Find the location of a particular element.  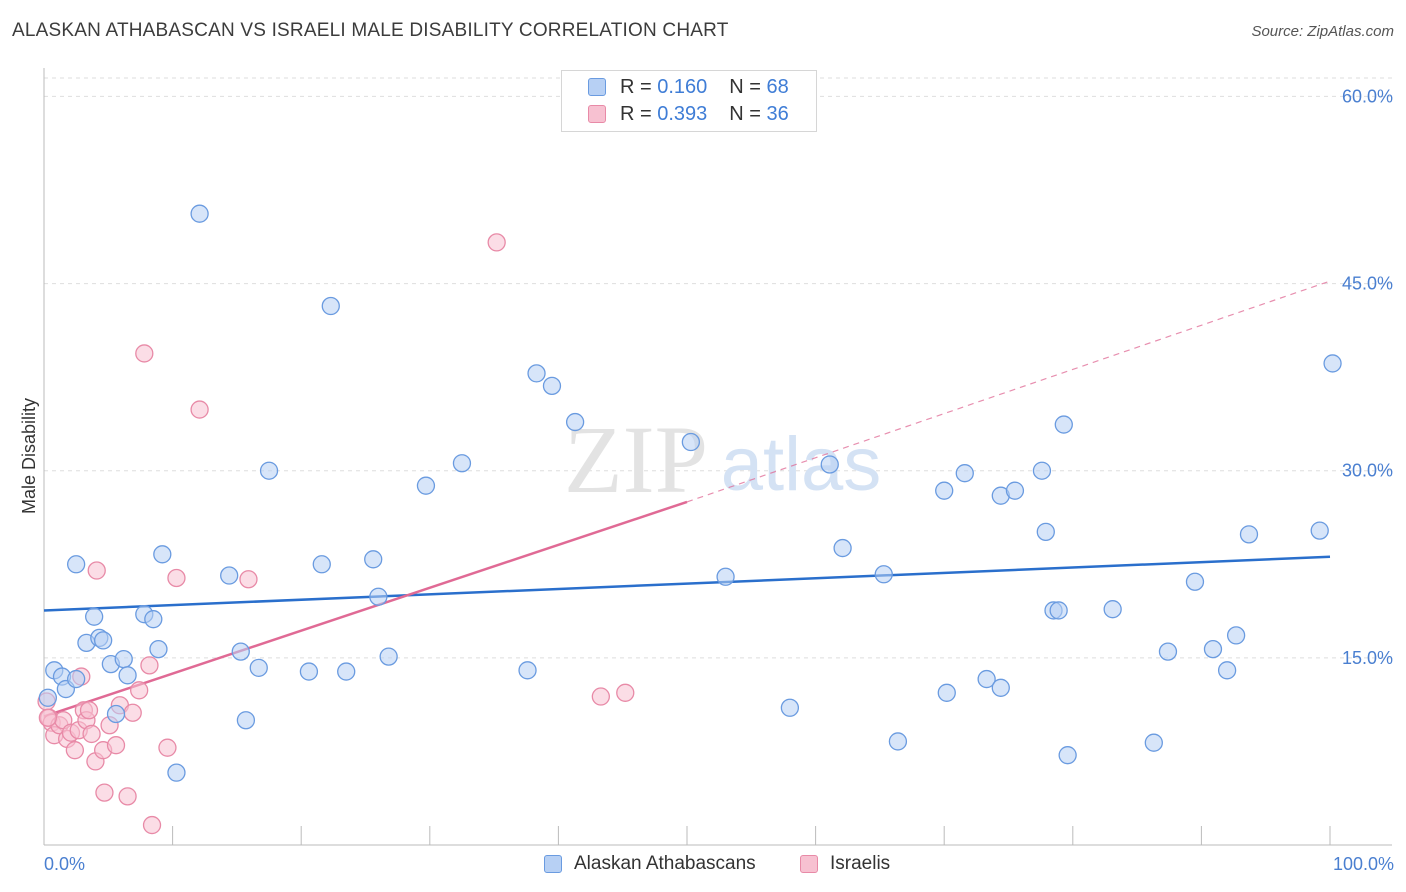

legend-r-value-alaskan: 0.160 is located at coordinates (682, 86).